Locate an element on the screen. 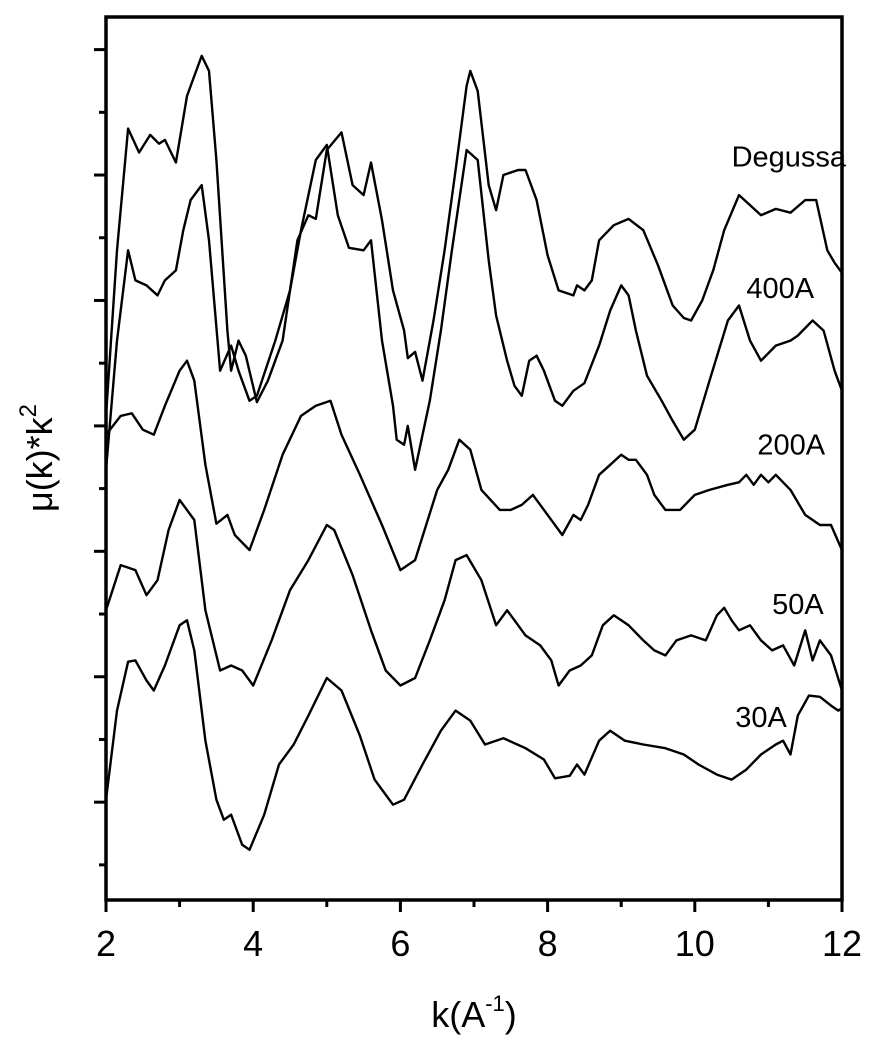  series-labels: Degussa 400A 200A 50A 30A is located at coordinates (789, 437).